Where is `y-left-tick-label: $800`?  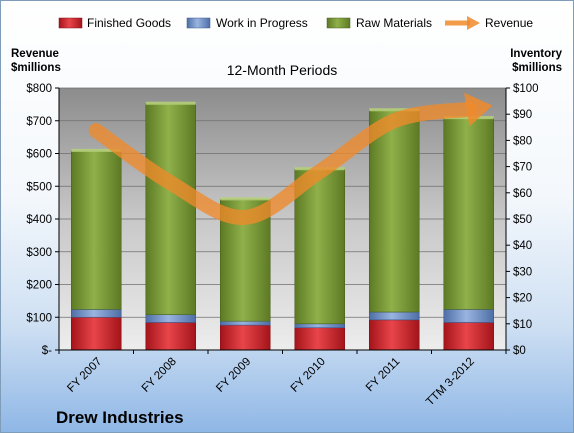 y-left-tick-label: $800 is located at coordinates (39, 89).